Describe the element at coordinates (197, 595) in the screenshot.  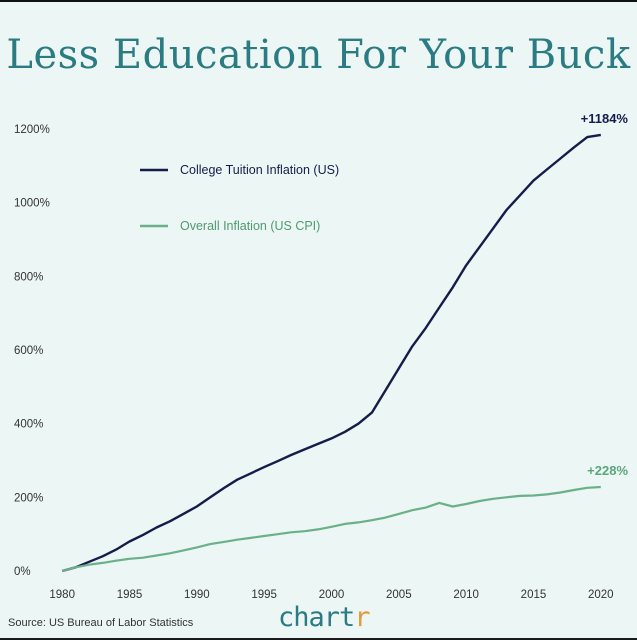
I see `x-tick-label: 1990` at that location.